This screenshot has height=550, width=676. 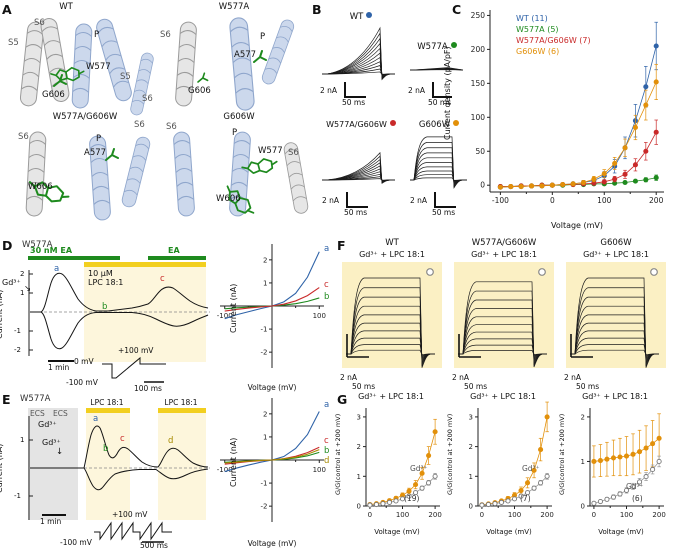 What do you see at coordinates (399, 463) in the screenshot?
I see `gv-chart-wt: 0 1 2 3 0 100 200` at bounding box center [399, 463].